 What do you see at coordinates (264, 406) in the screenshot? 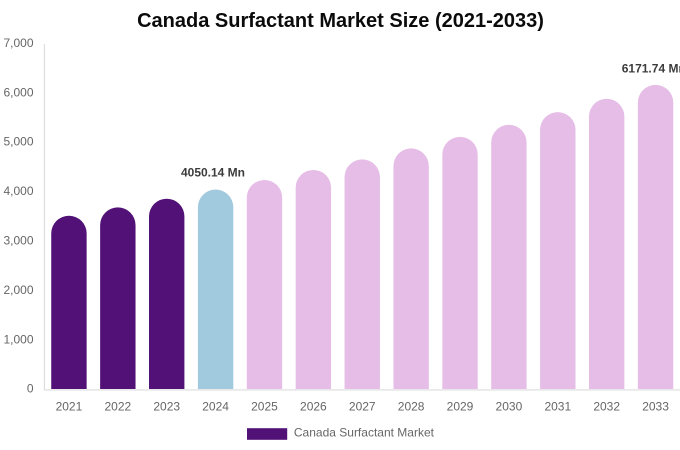
I see `svg-text: 2025` at bounding box center [264, 406].